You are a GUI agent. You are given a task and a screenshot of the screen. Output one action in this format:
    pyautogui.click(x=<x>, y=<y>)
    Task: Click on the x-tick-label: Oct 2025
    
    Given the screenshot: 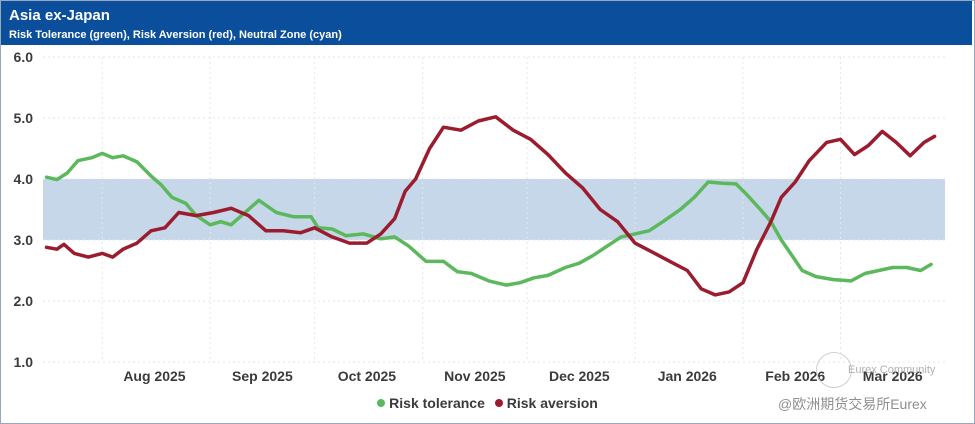 What is the action you would take?
    pyautogui.click(x=367, y=376)
    